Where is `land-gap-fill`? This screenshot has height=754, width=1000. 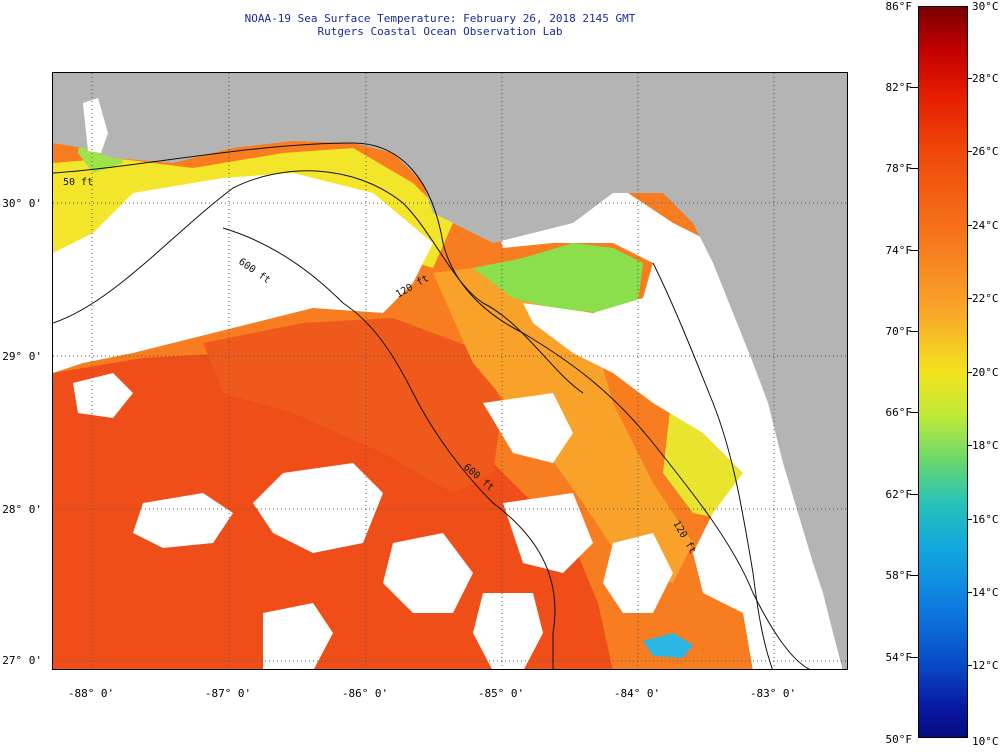 land-gap-fill is located at coordinates (95, 125).